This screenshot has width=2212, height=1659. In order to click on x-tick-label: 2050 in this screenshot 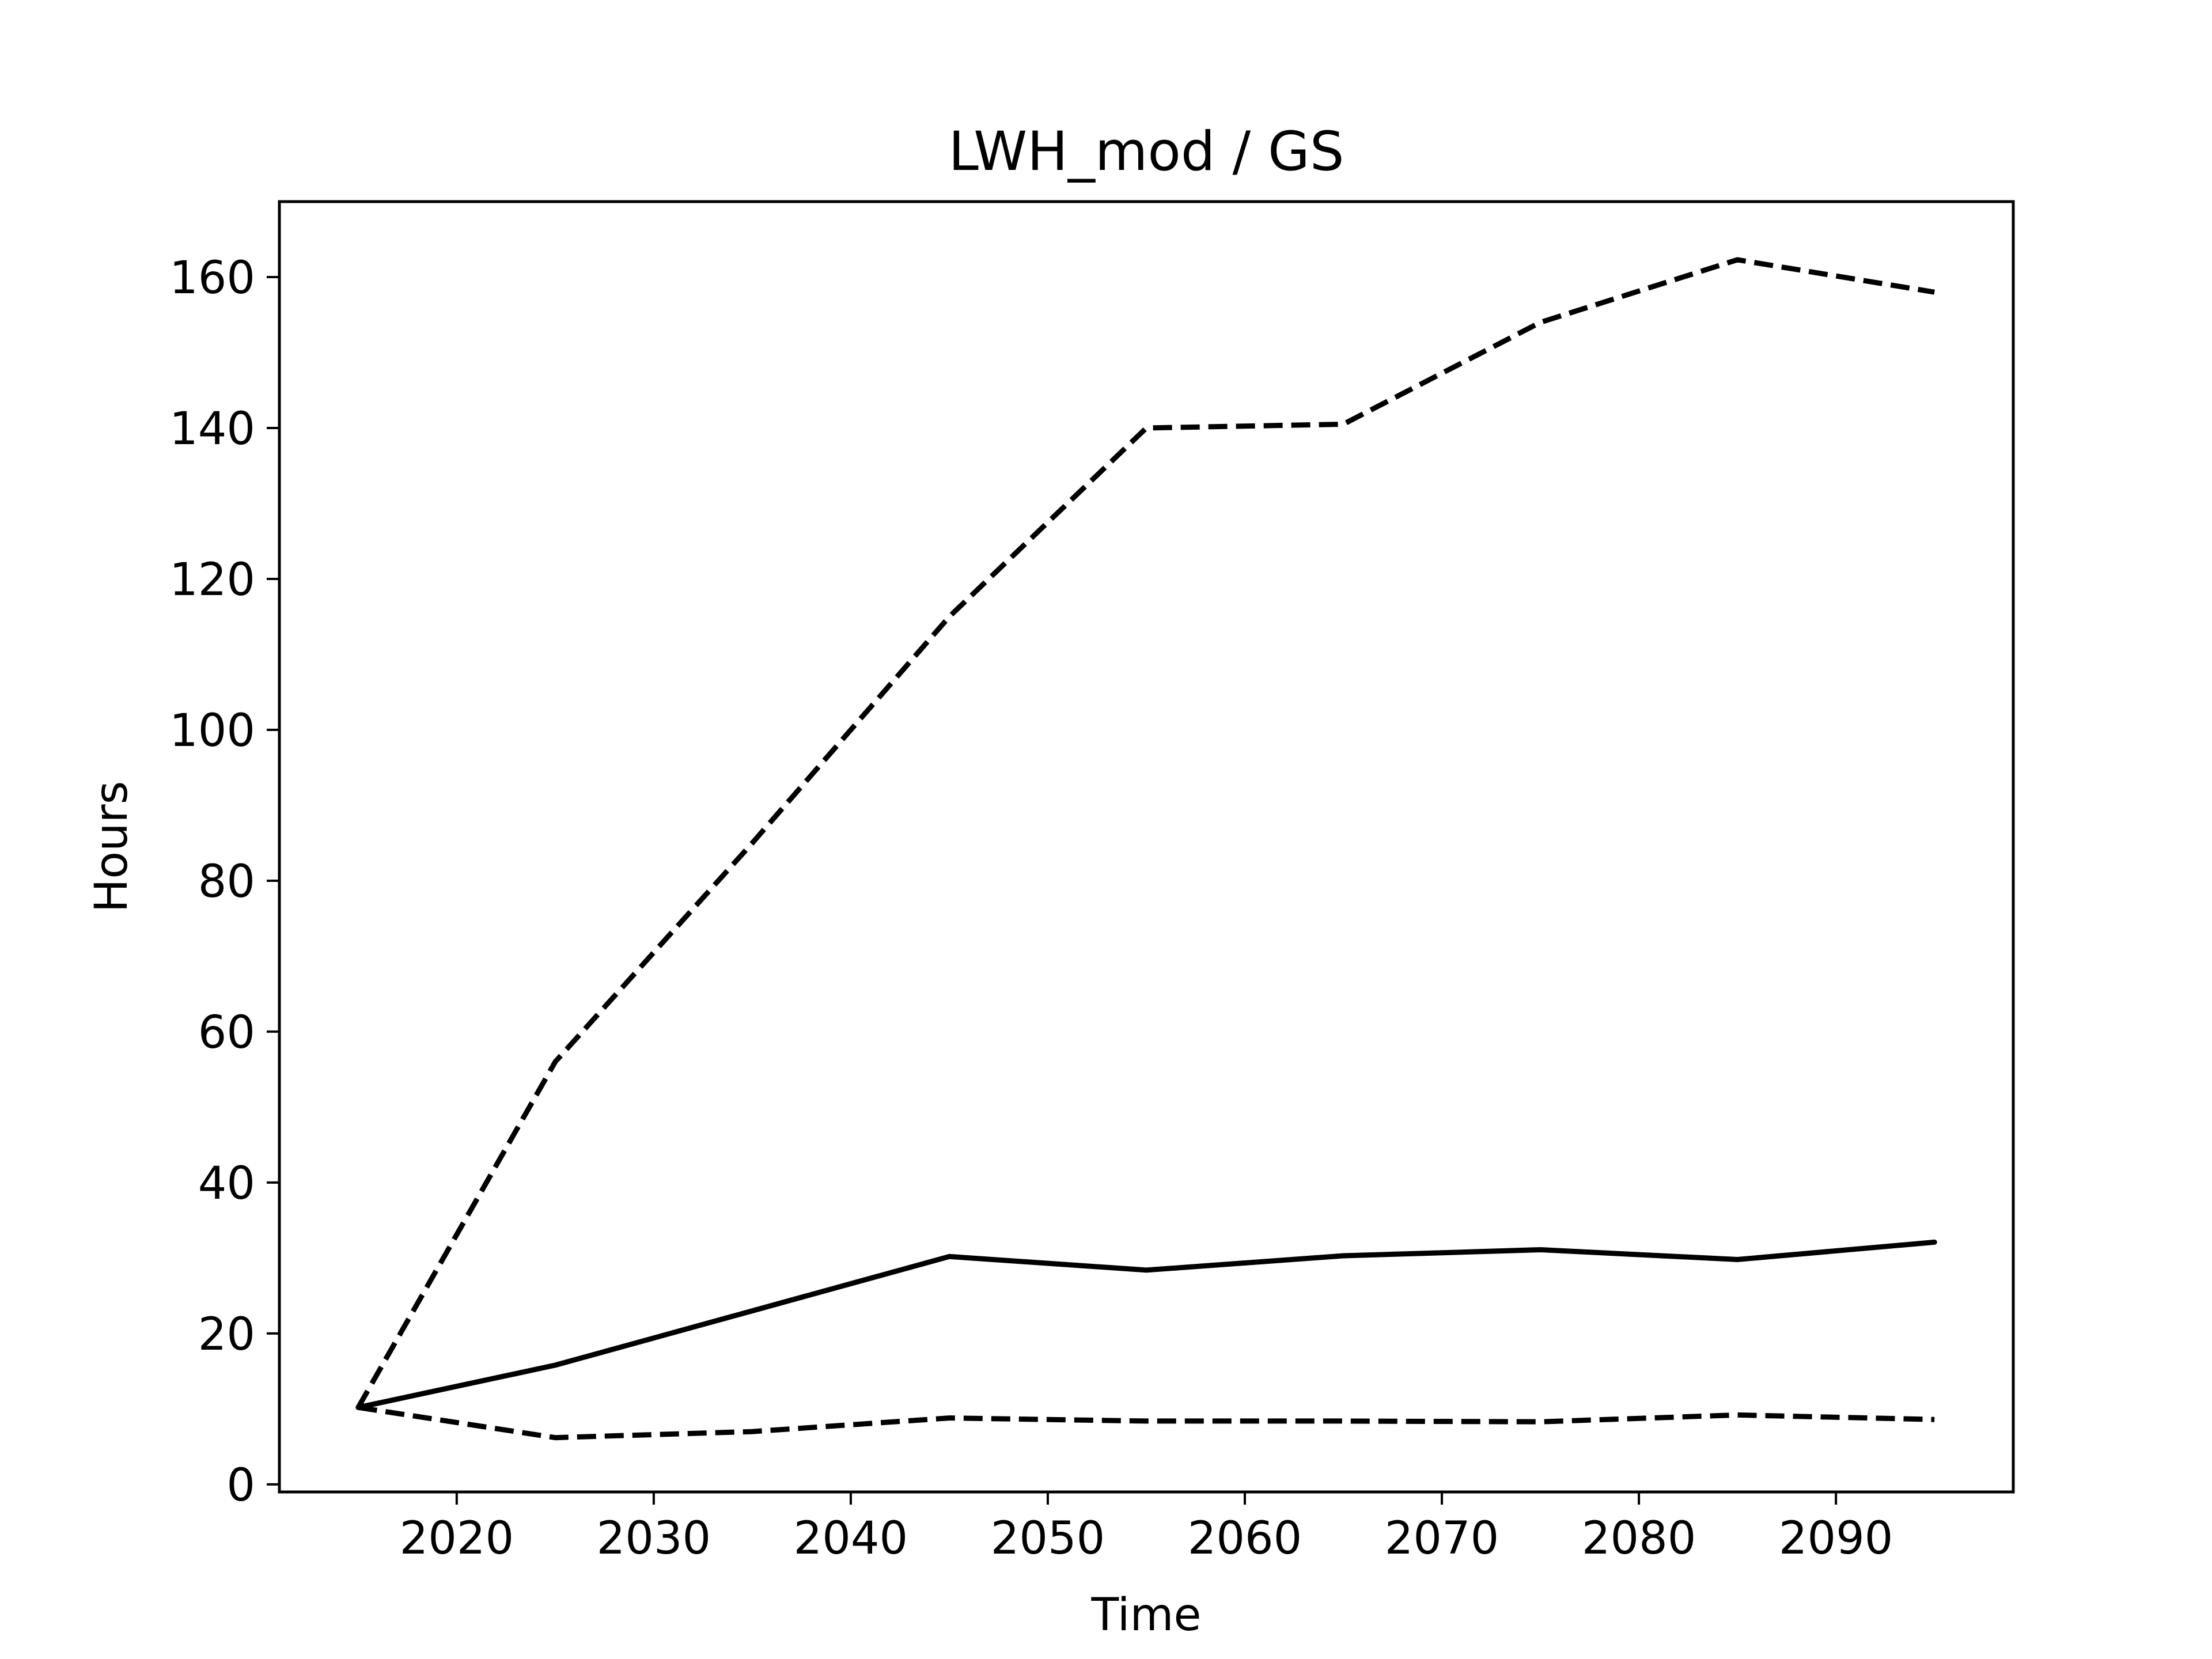, I will do `click(1048, 1539)`.